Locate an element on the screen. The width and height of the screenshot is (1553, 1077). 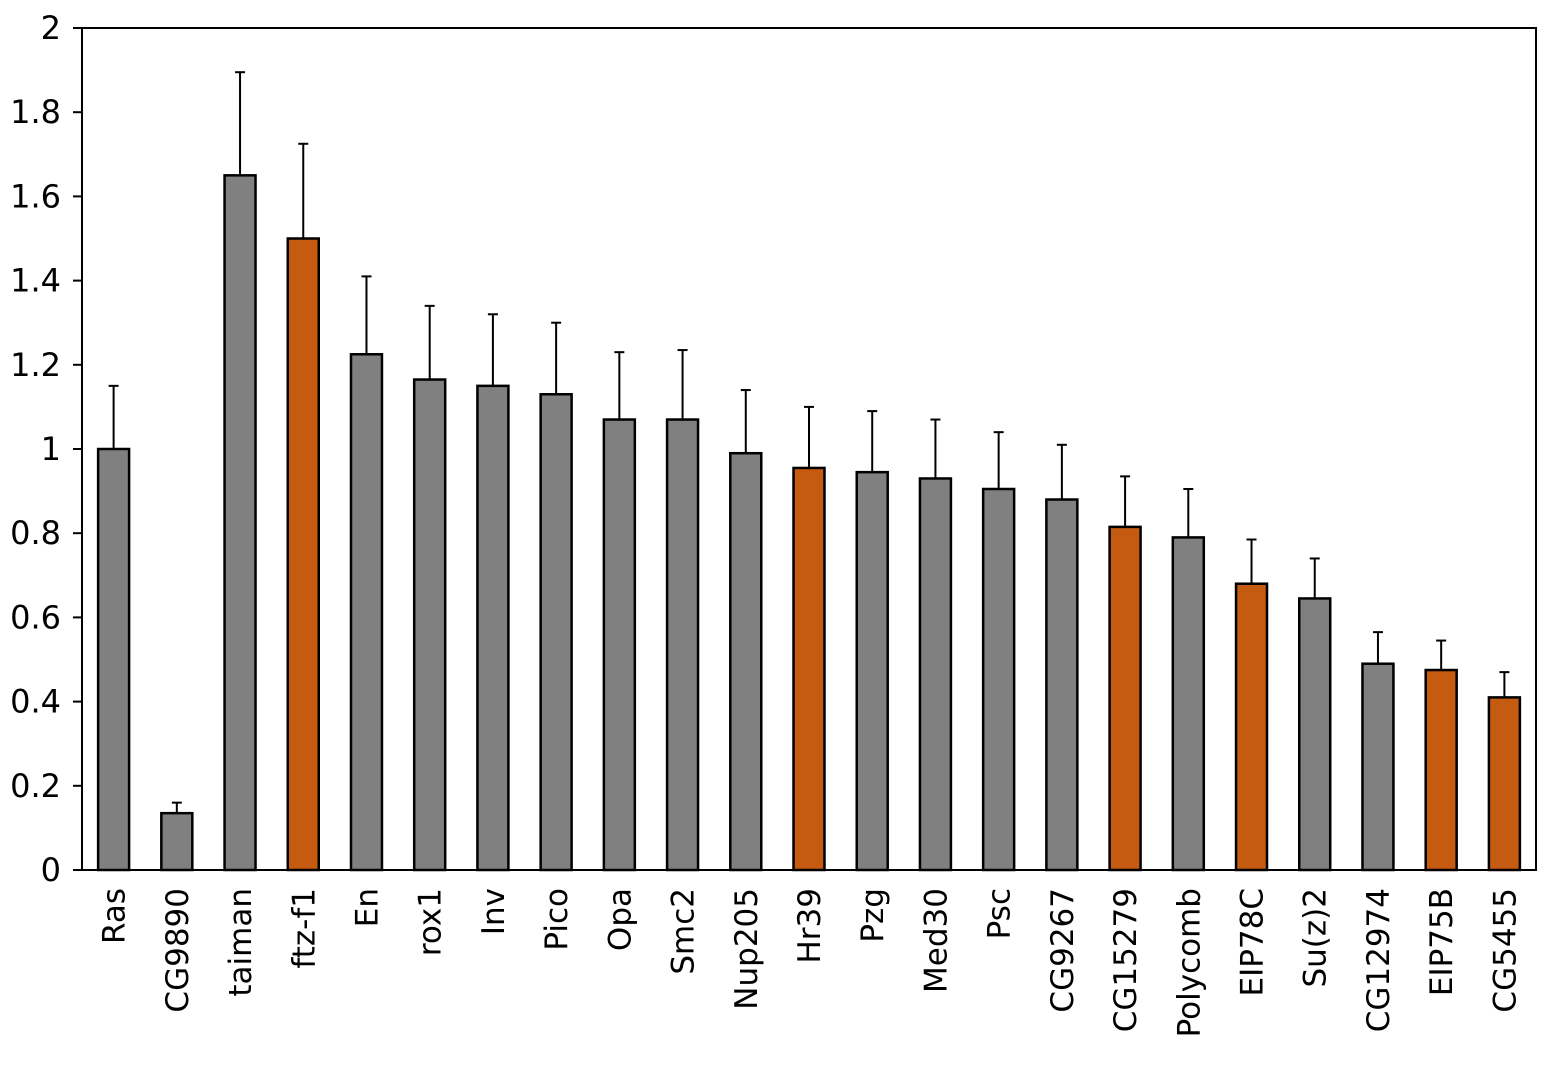
y-tick-label: 0.2 is located at coordinates (35, 786).